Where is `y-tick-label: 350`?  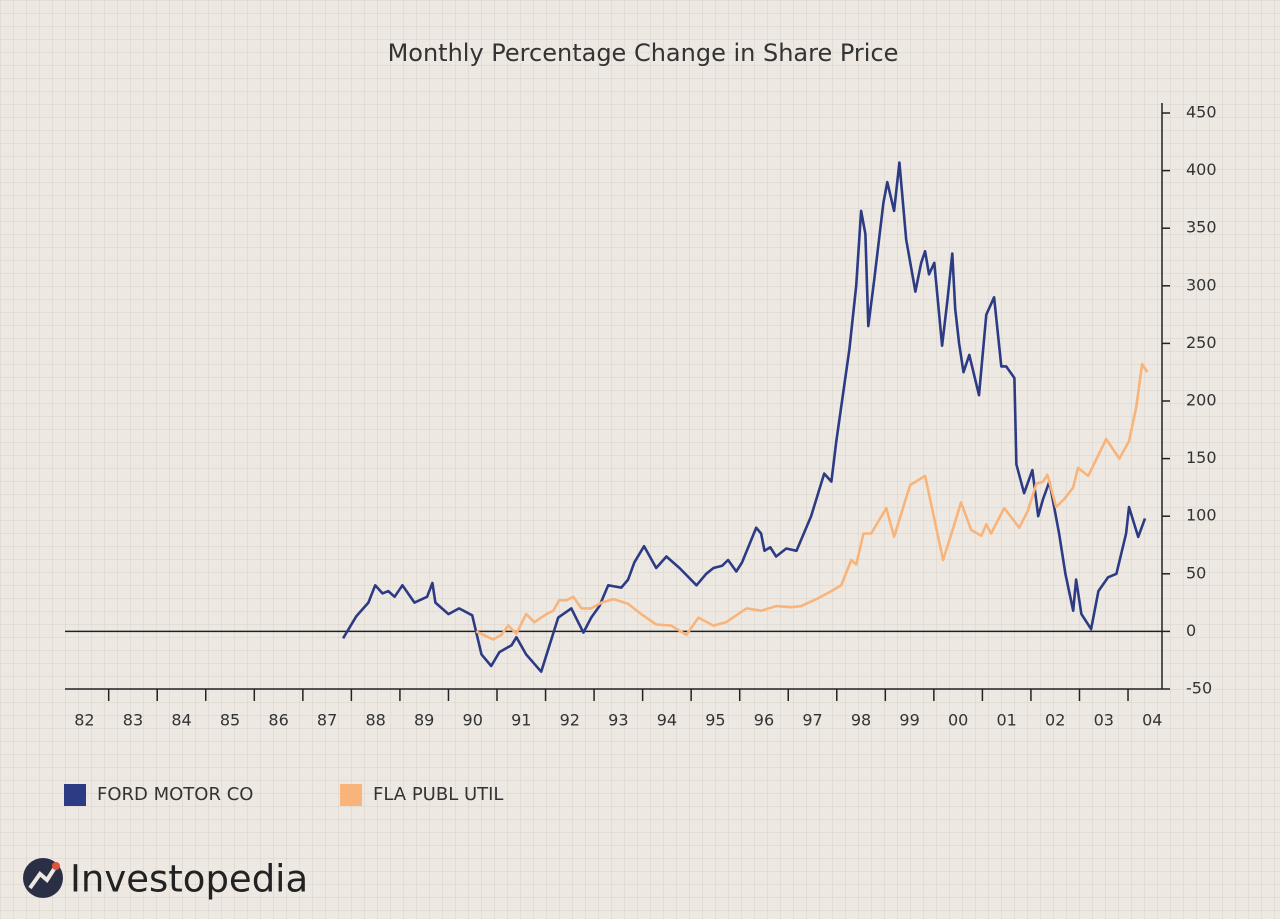 y-tick-label: 350 is located at coordinates (1201, 227).